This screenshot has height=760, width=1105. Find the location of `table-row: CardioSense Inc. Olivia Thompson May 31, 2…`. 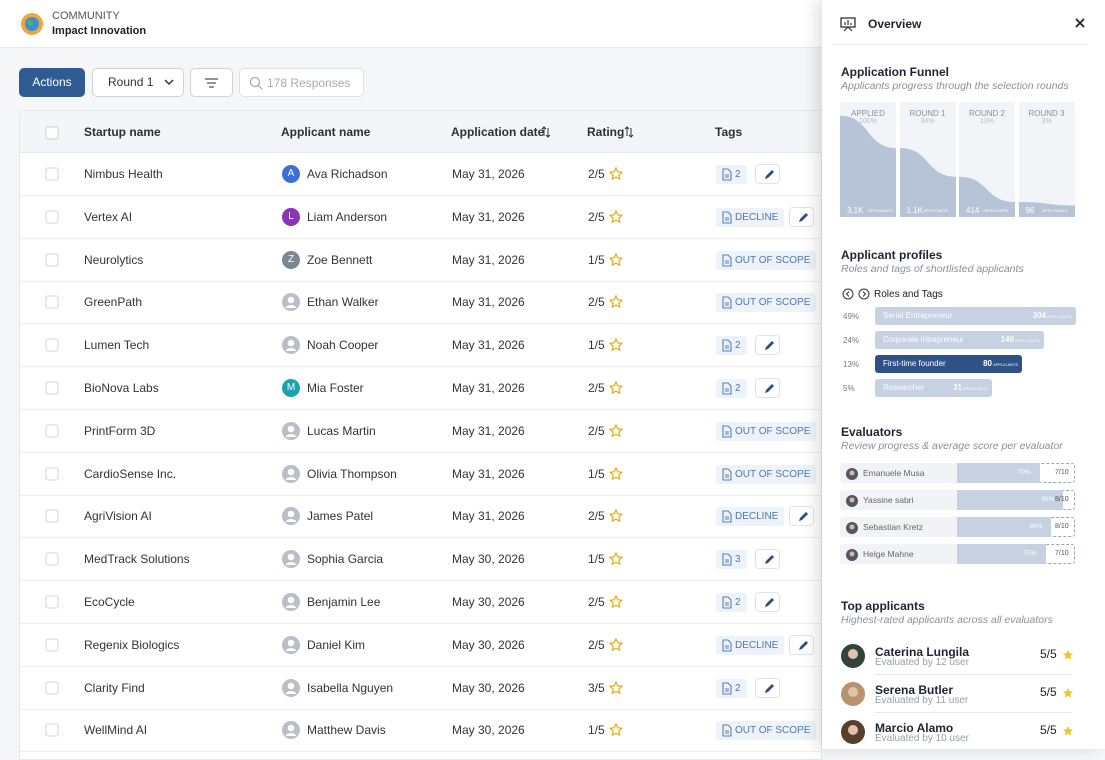

table-row: CardioSense Inc. Olivia Thompson May 31, 2… is located at coordinates (421, 474).